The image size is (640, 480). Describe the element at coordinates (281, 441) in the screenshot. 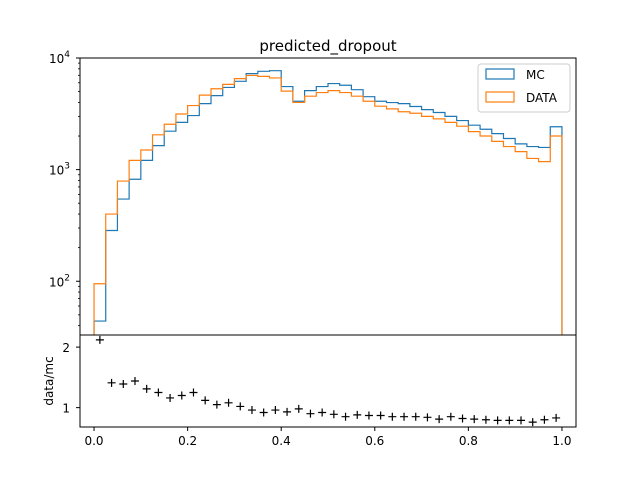

I see `x-tick-label: 0.4` at that location.